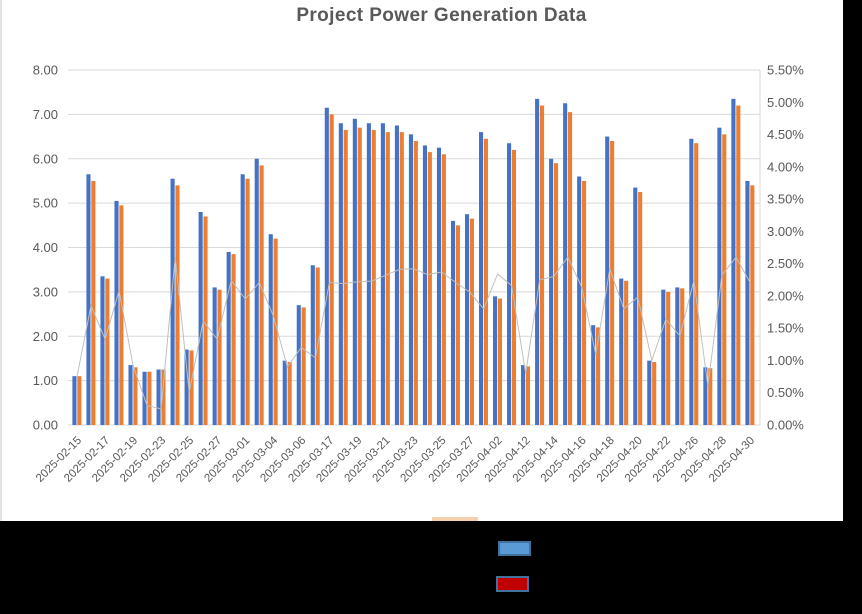  What do you see at coordinates (45, 425) in the screenshot?
I see `svg-text: 0.00` at bounding box center [45, 425].